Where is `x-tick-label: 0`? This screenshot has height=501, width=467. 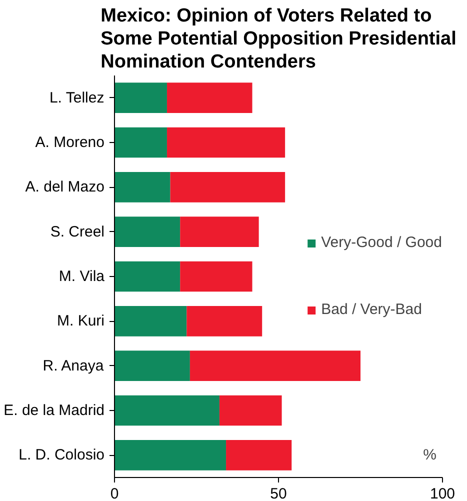
x-tick-label: 0 is located at coordinates (114, 493).